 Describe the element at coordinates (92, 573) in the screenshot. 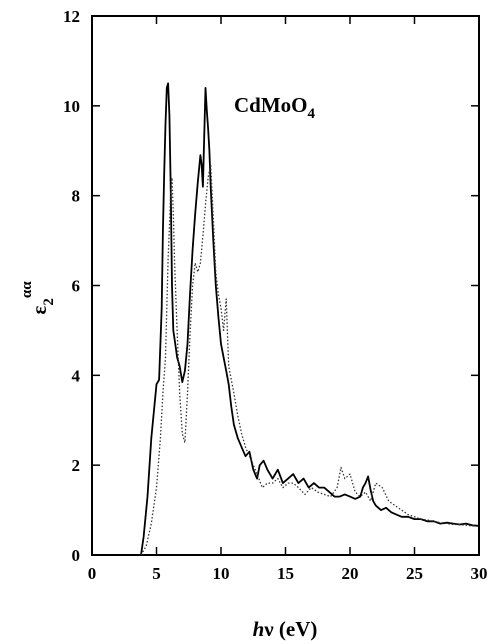

I see `x-tick-label-0: 0` at that location.